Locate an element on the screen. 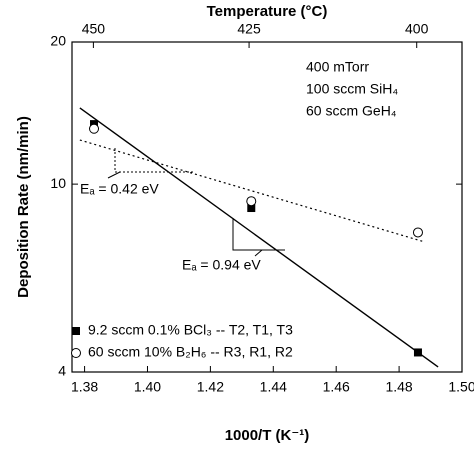 Image resolution: width=474 pixels, height=453 pixels. condition: 400 mTorr is located at coordinates (337, 67).